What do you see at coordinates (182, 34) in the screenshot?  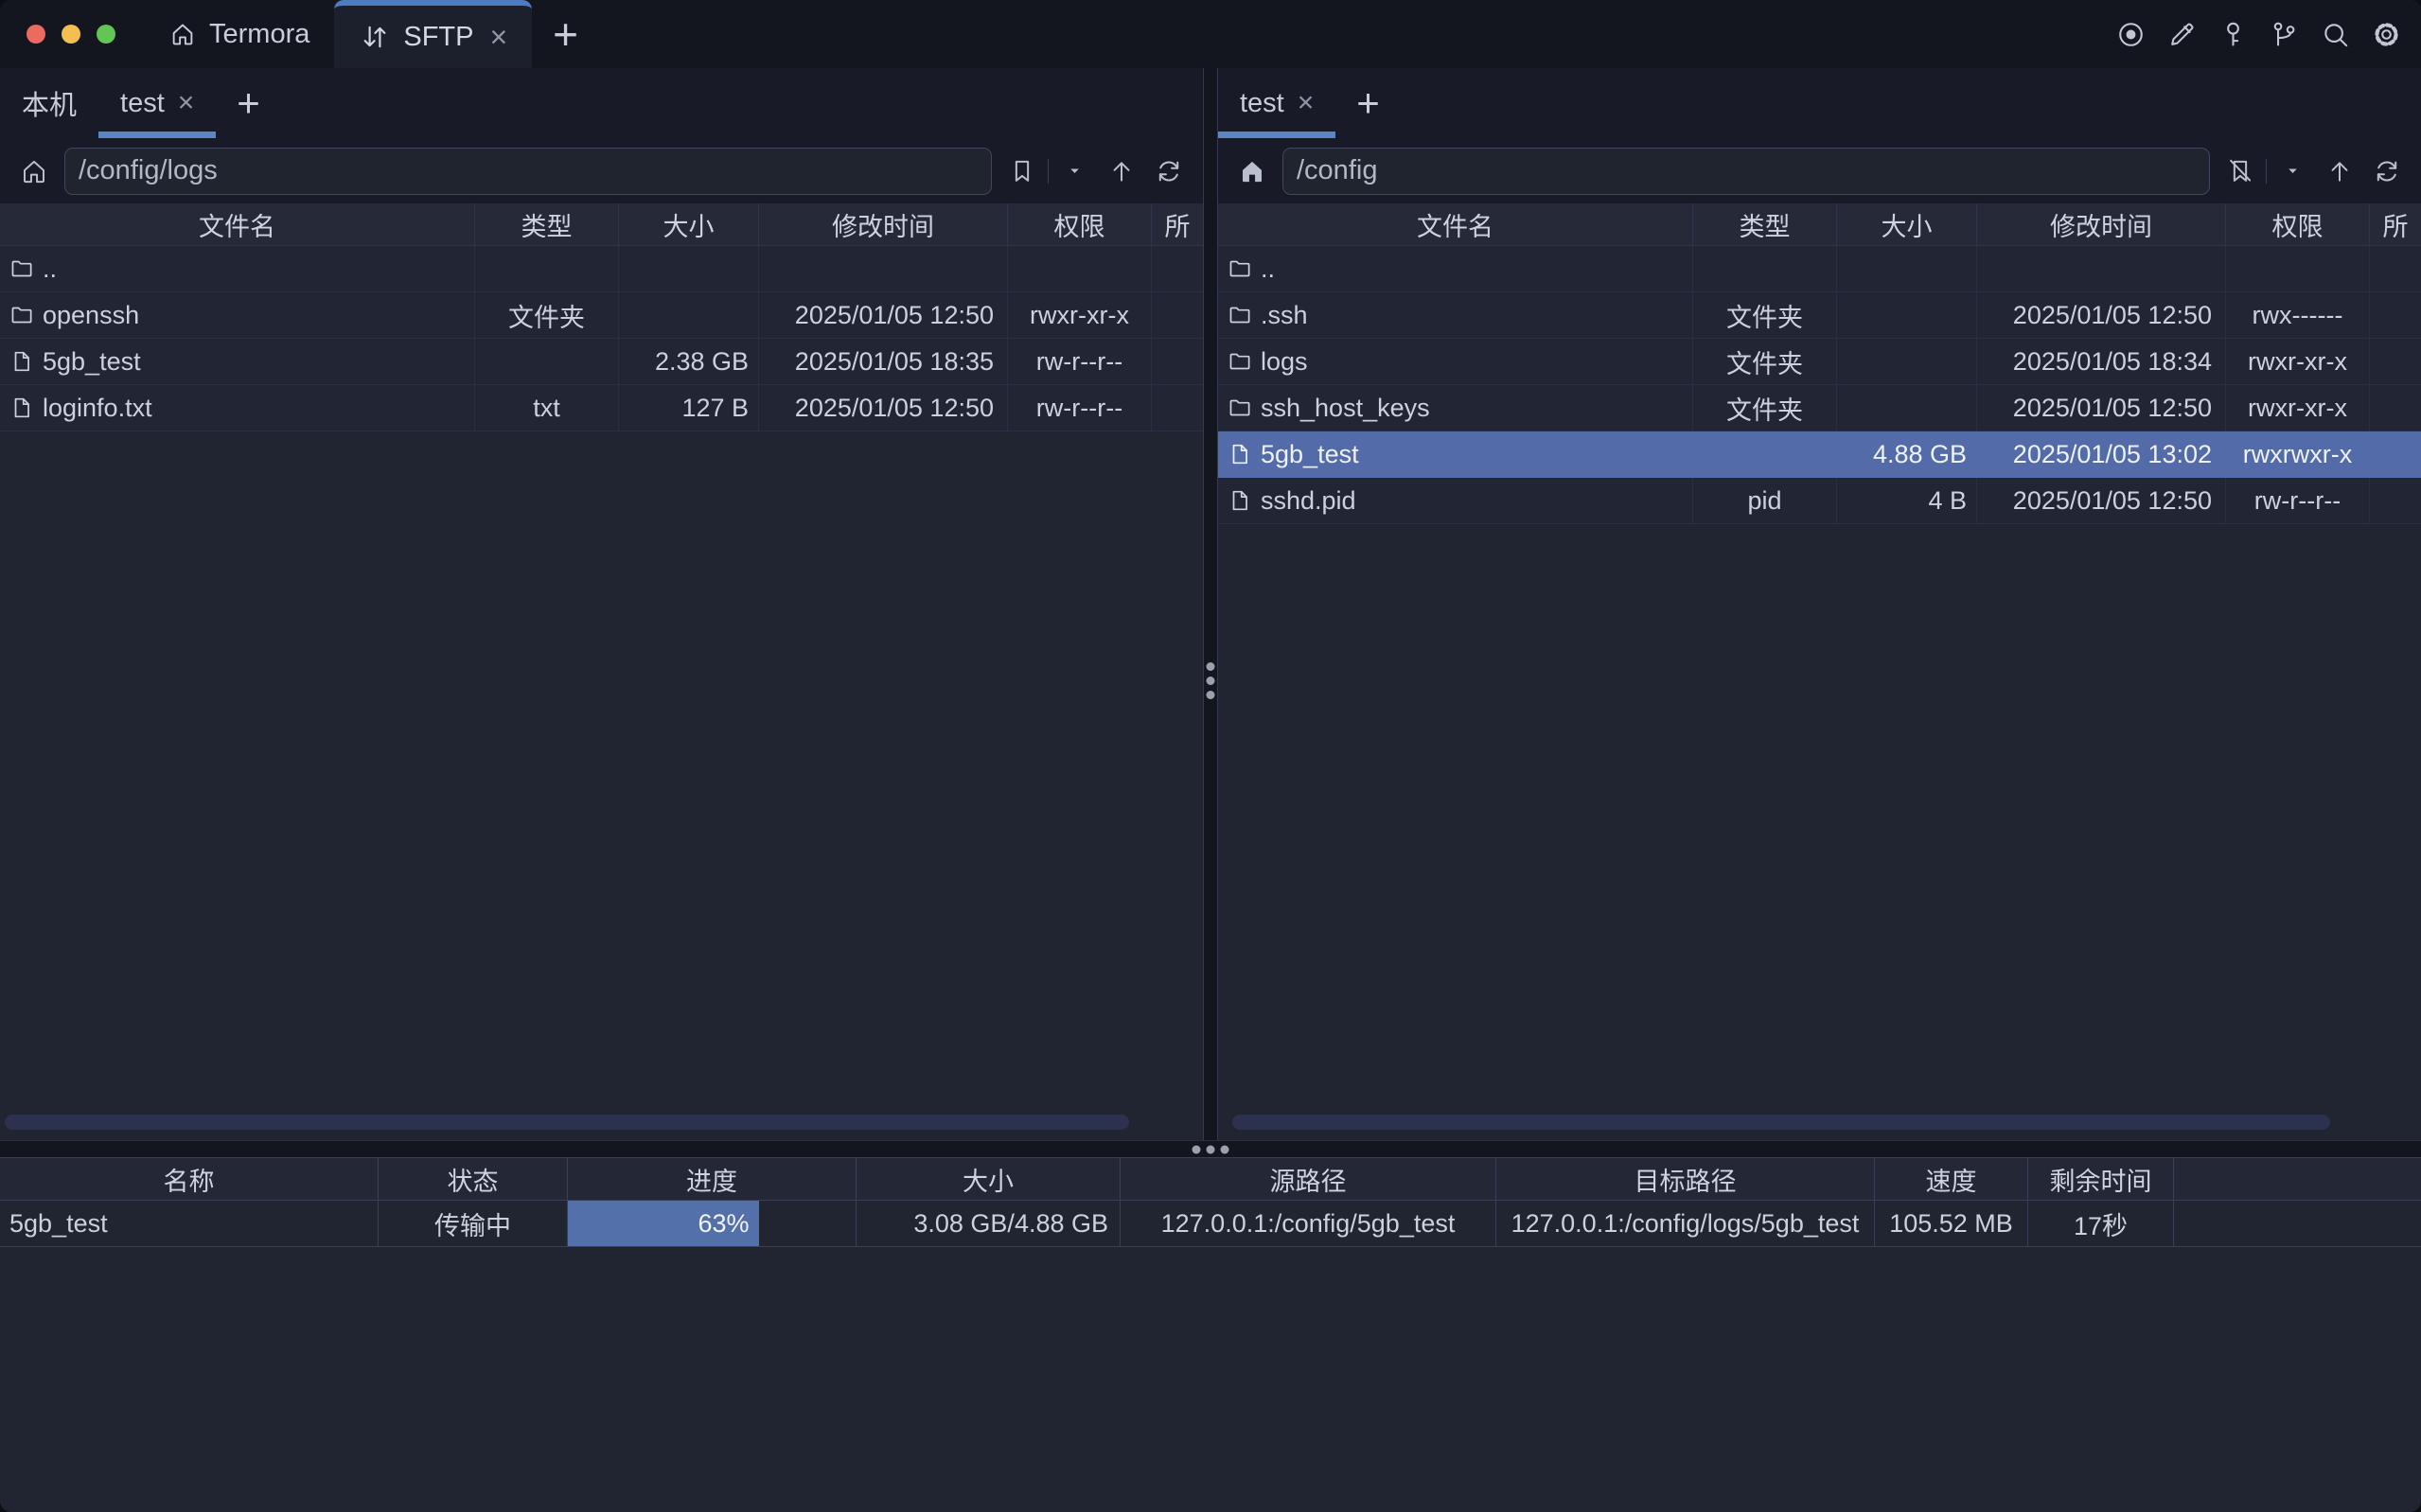 I see `home-icon` at bounding box center [182, 34].